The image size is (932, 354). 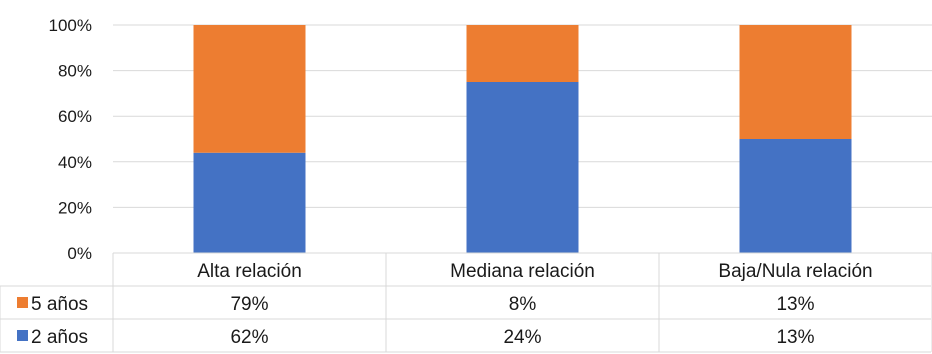 I want to click on y-tick-label: 60%, so click(x=75, y=116).